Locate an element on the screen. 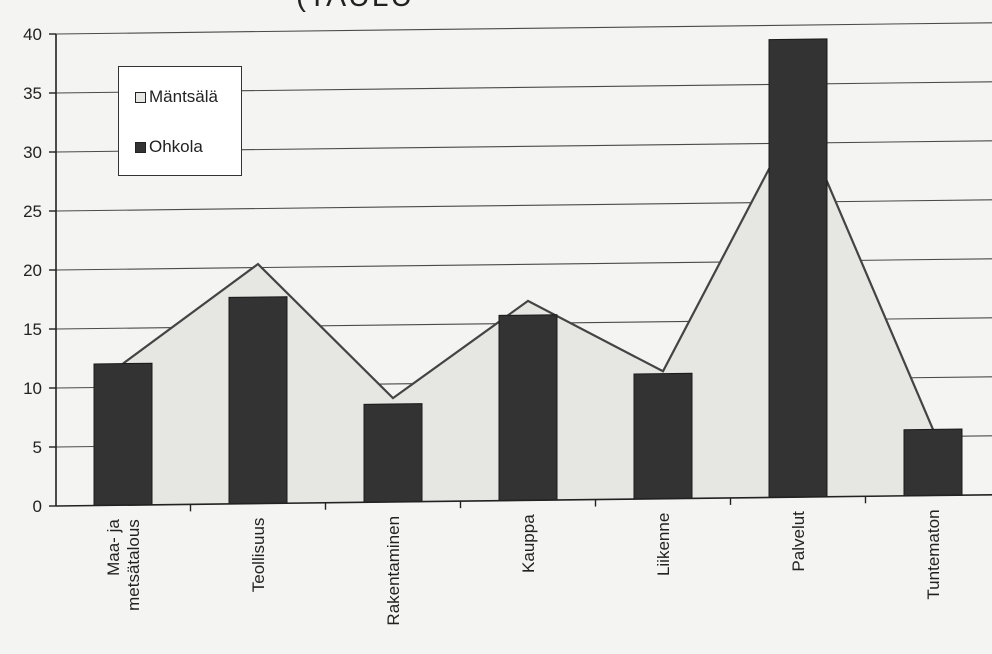  x-category-label: Rakentaminen is located at coordinates (393, 571).